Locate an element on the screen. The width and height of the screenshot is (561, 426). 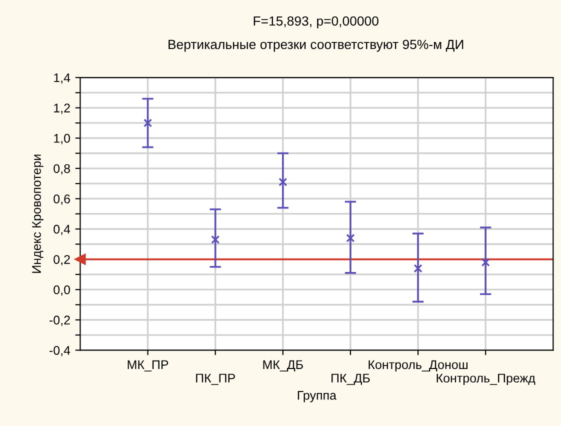
chart-title: F=15,893, p=0,00000 is located at coordinates (316, 22).